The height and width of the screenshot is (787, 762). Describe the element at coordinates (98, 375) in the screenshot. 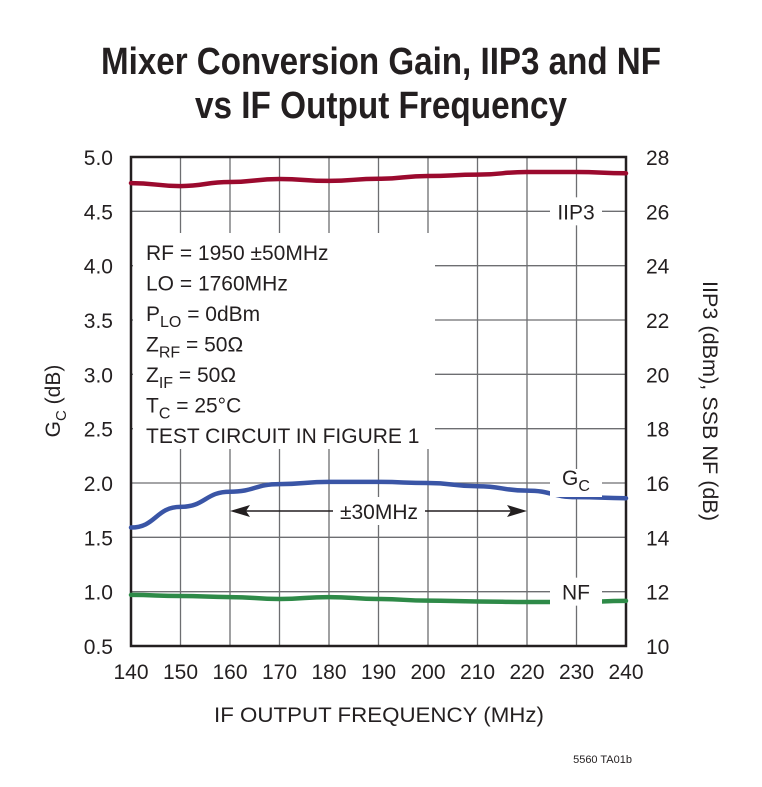

I see `y-tick-label: 3.0` at that location.